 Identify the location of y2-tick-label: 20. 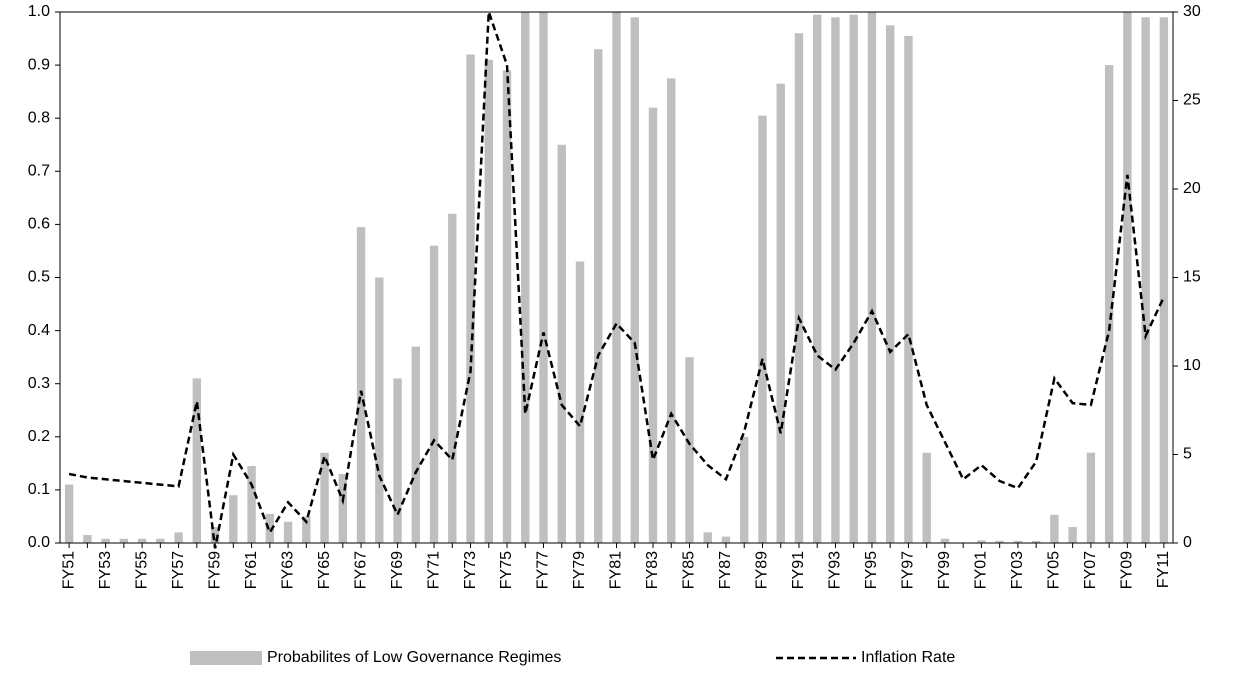
(1192, 188).